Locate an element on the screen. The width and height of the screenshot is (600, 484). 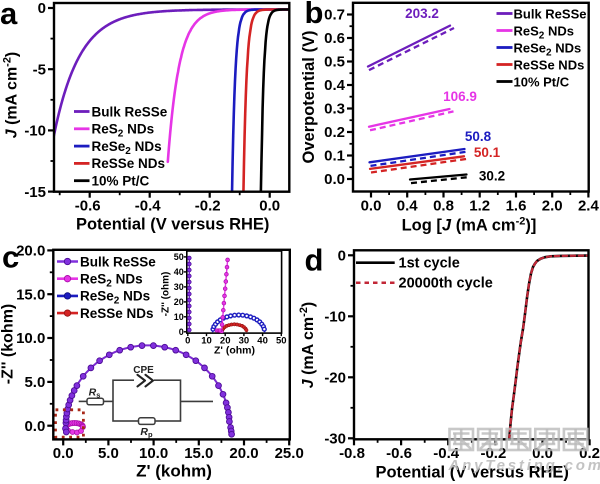
svg-text: 50.1 is located at coordinates (487, 152).